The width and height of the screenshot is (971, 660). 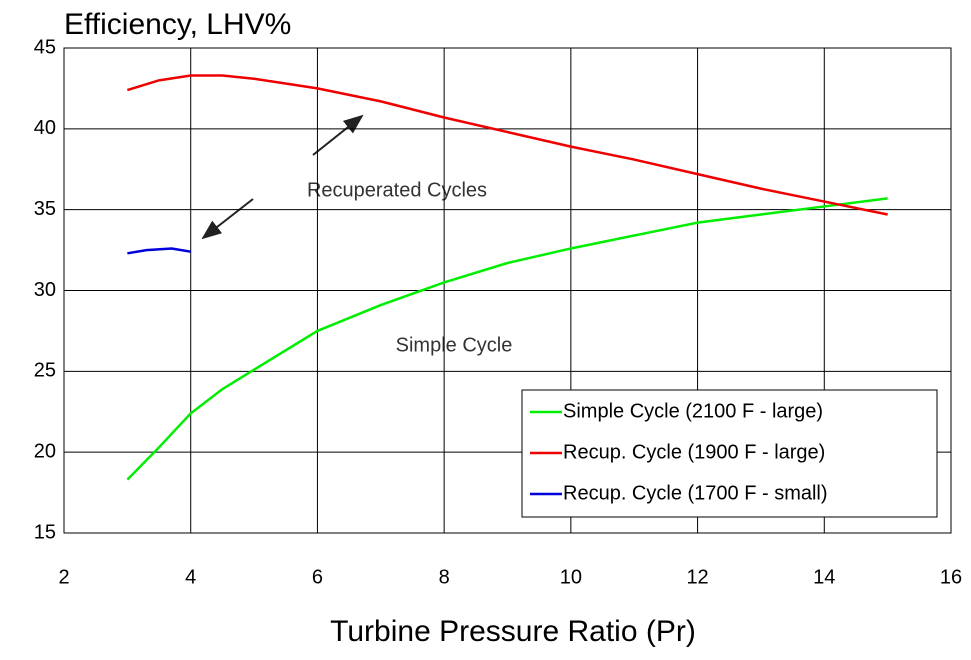 What do you see at coordinates (45, 128) in the screenshot?
I see `y-tick-label: 40` at bounding box center [45, 128].